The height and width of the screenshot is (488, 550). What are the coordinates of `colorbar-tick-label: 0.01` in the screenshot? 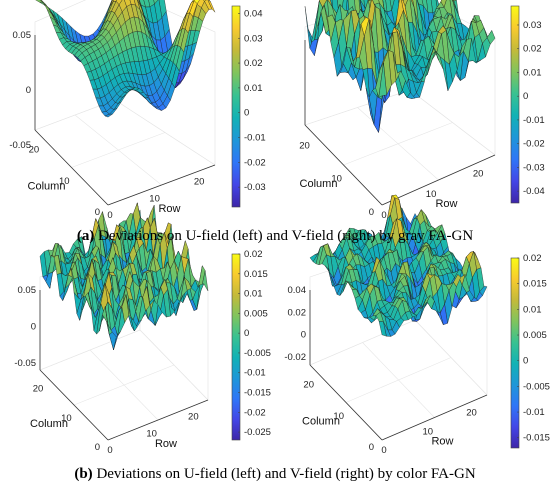 It's located at (532, 72).